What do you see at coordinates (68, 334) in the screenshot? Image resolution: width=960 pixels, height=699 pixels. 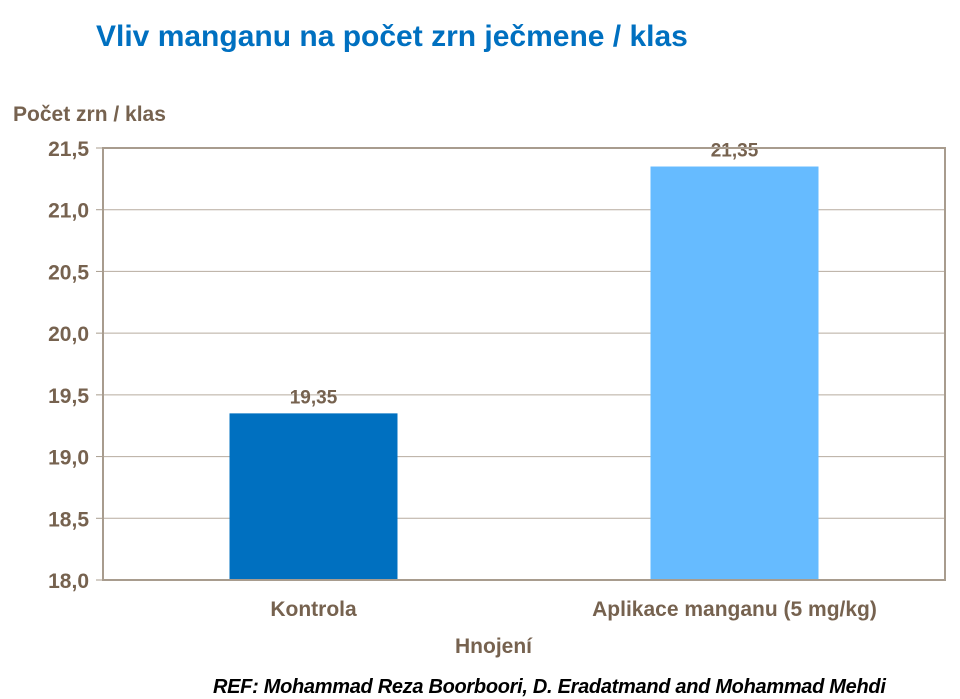 I see `y-tick-label: 20,0` at bounding box center [68, 334].